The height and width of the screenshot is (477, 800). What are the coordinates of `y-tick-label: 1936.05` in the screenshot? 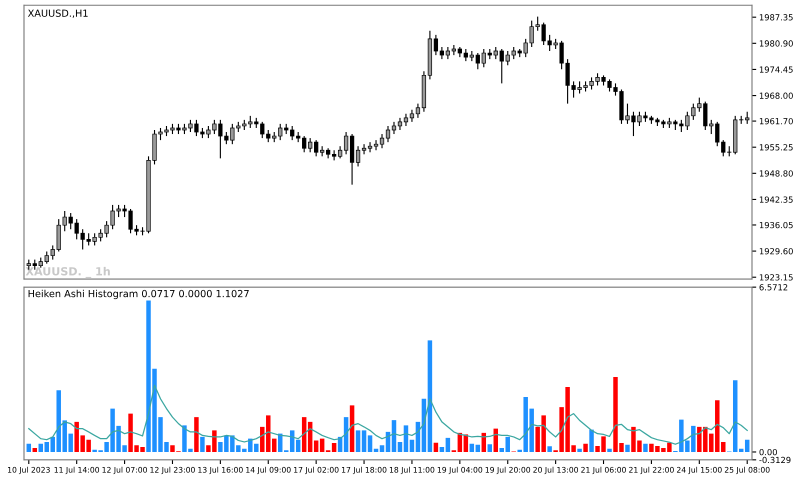 It's located at (776, 225).